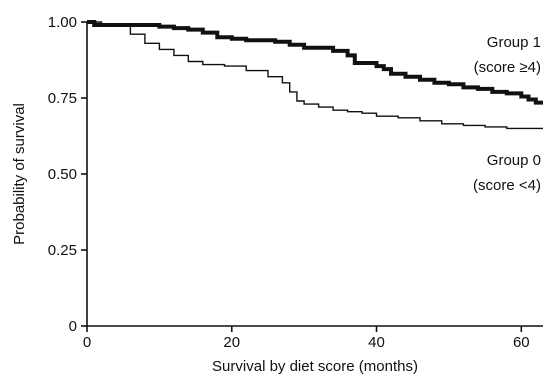 This screenshot has width=547, height=376. Describe the element at coordinates (376, 342) in the screenshot. I see `x-tick-label: 40` at that location.